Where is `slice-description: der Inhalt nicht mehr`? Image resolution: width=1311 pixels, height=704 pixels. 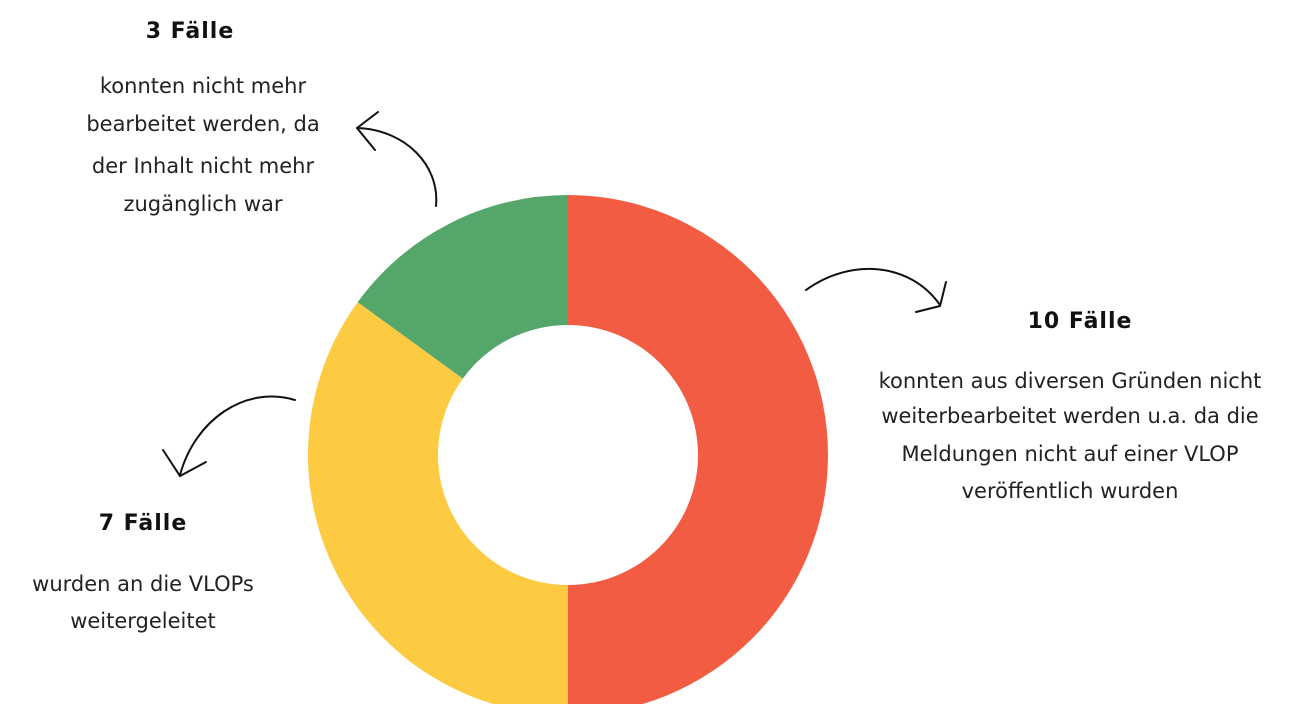 slice-description: der Inhalt nicht mehr is located at coordinates (203, 166).